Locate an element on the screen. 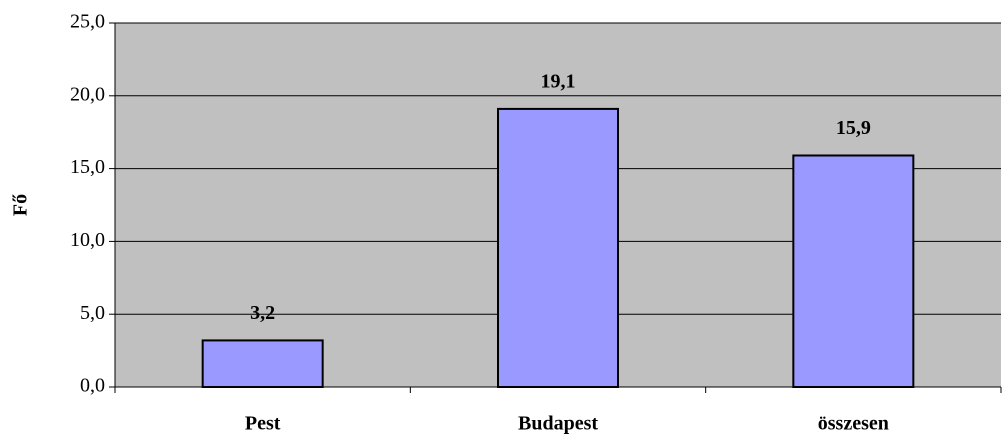 This screenshot has width=1002, height=439. y-tick-label: 0,0 is located at coordinates (92, 386).